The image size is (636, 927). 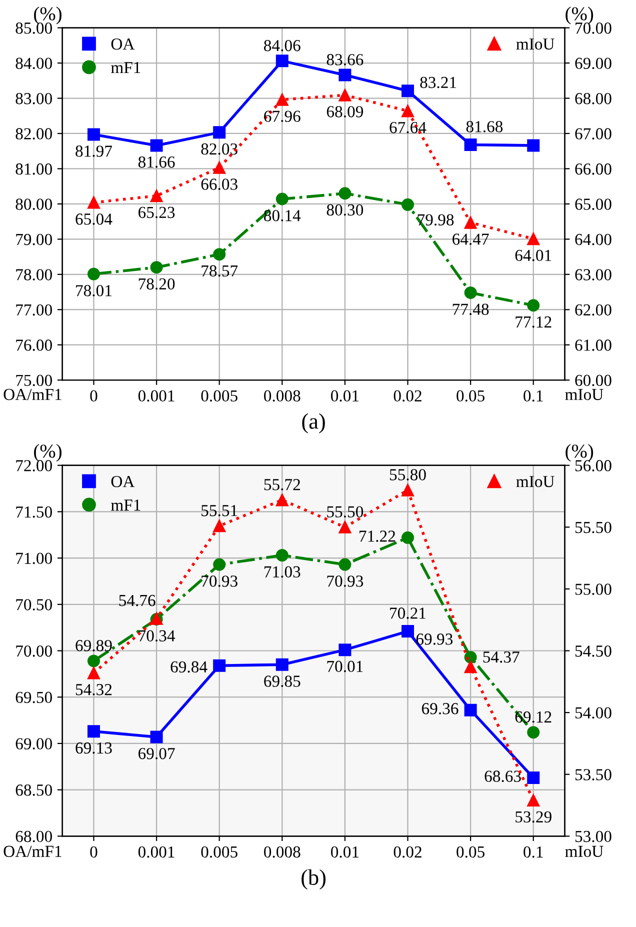 What do you see at coordinates (34, 466) in the screenshot?
I see `y-tick-label: 72.00` at bounding box center [34, 466].